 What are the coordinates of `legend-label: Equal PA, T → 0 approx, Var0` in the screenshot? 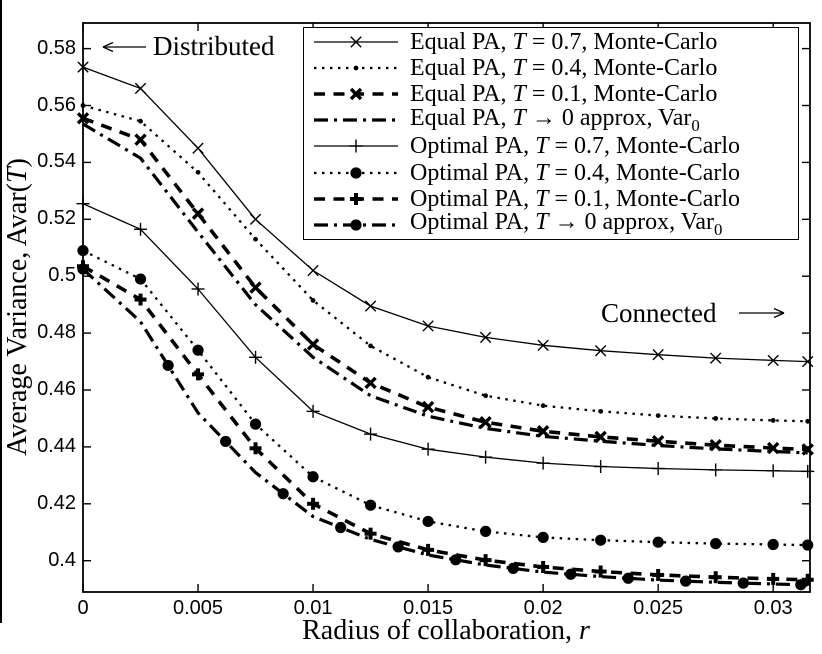 It's located at (555, 120).